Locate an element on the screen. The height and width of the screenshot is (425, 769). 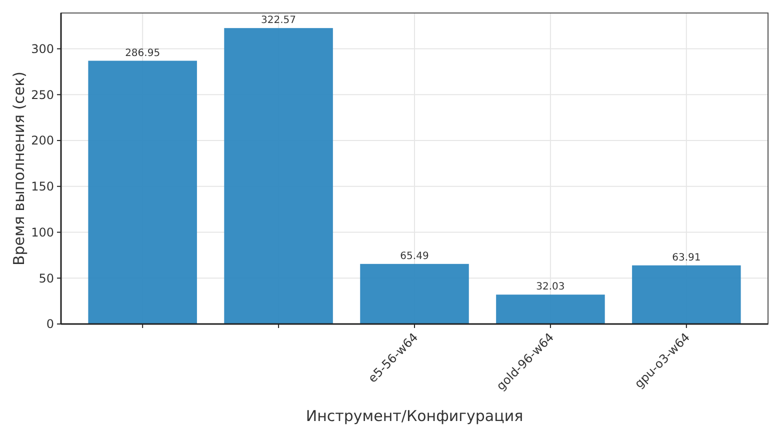
y-tick-label: 0 is located at coordinates (50, 324).